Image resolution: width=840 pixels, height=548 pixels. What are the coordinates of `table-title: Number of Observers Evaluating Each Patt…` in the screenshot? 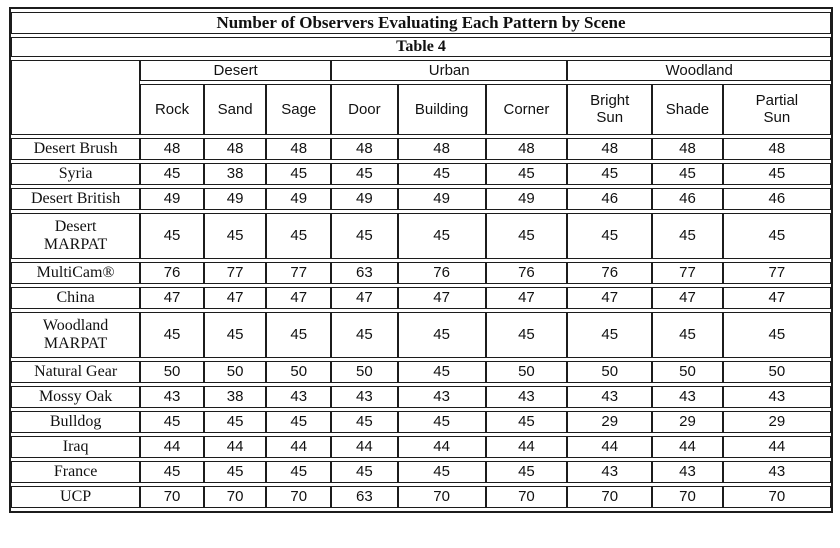 It's located at (421, 23).